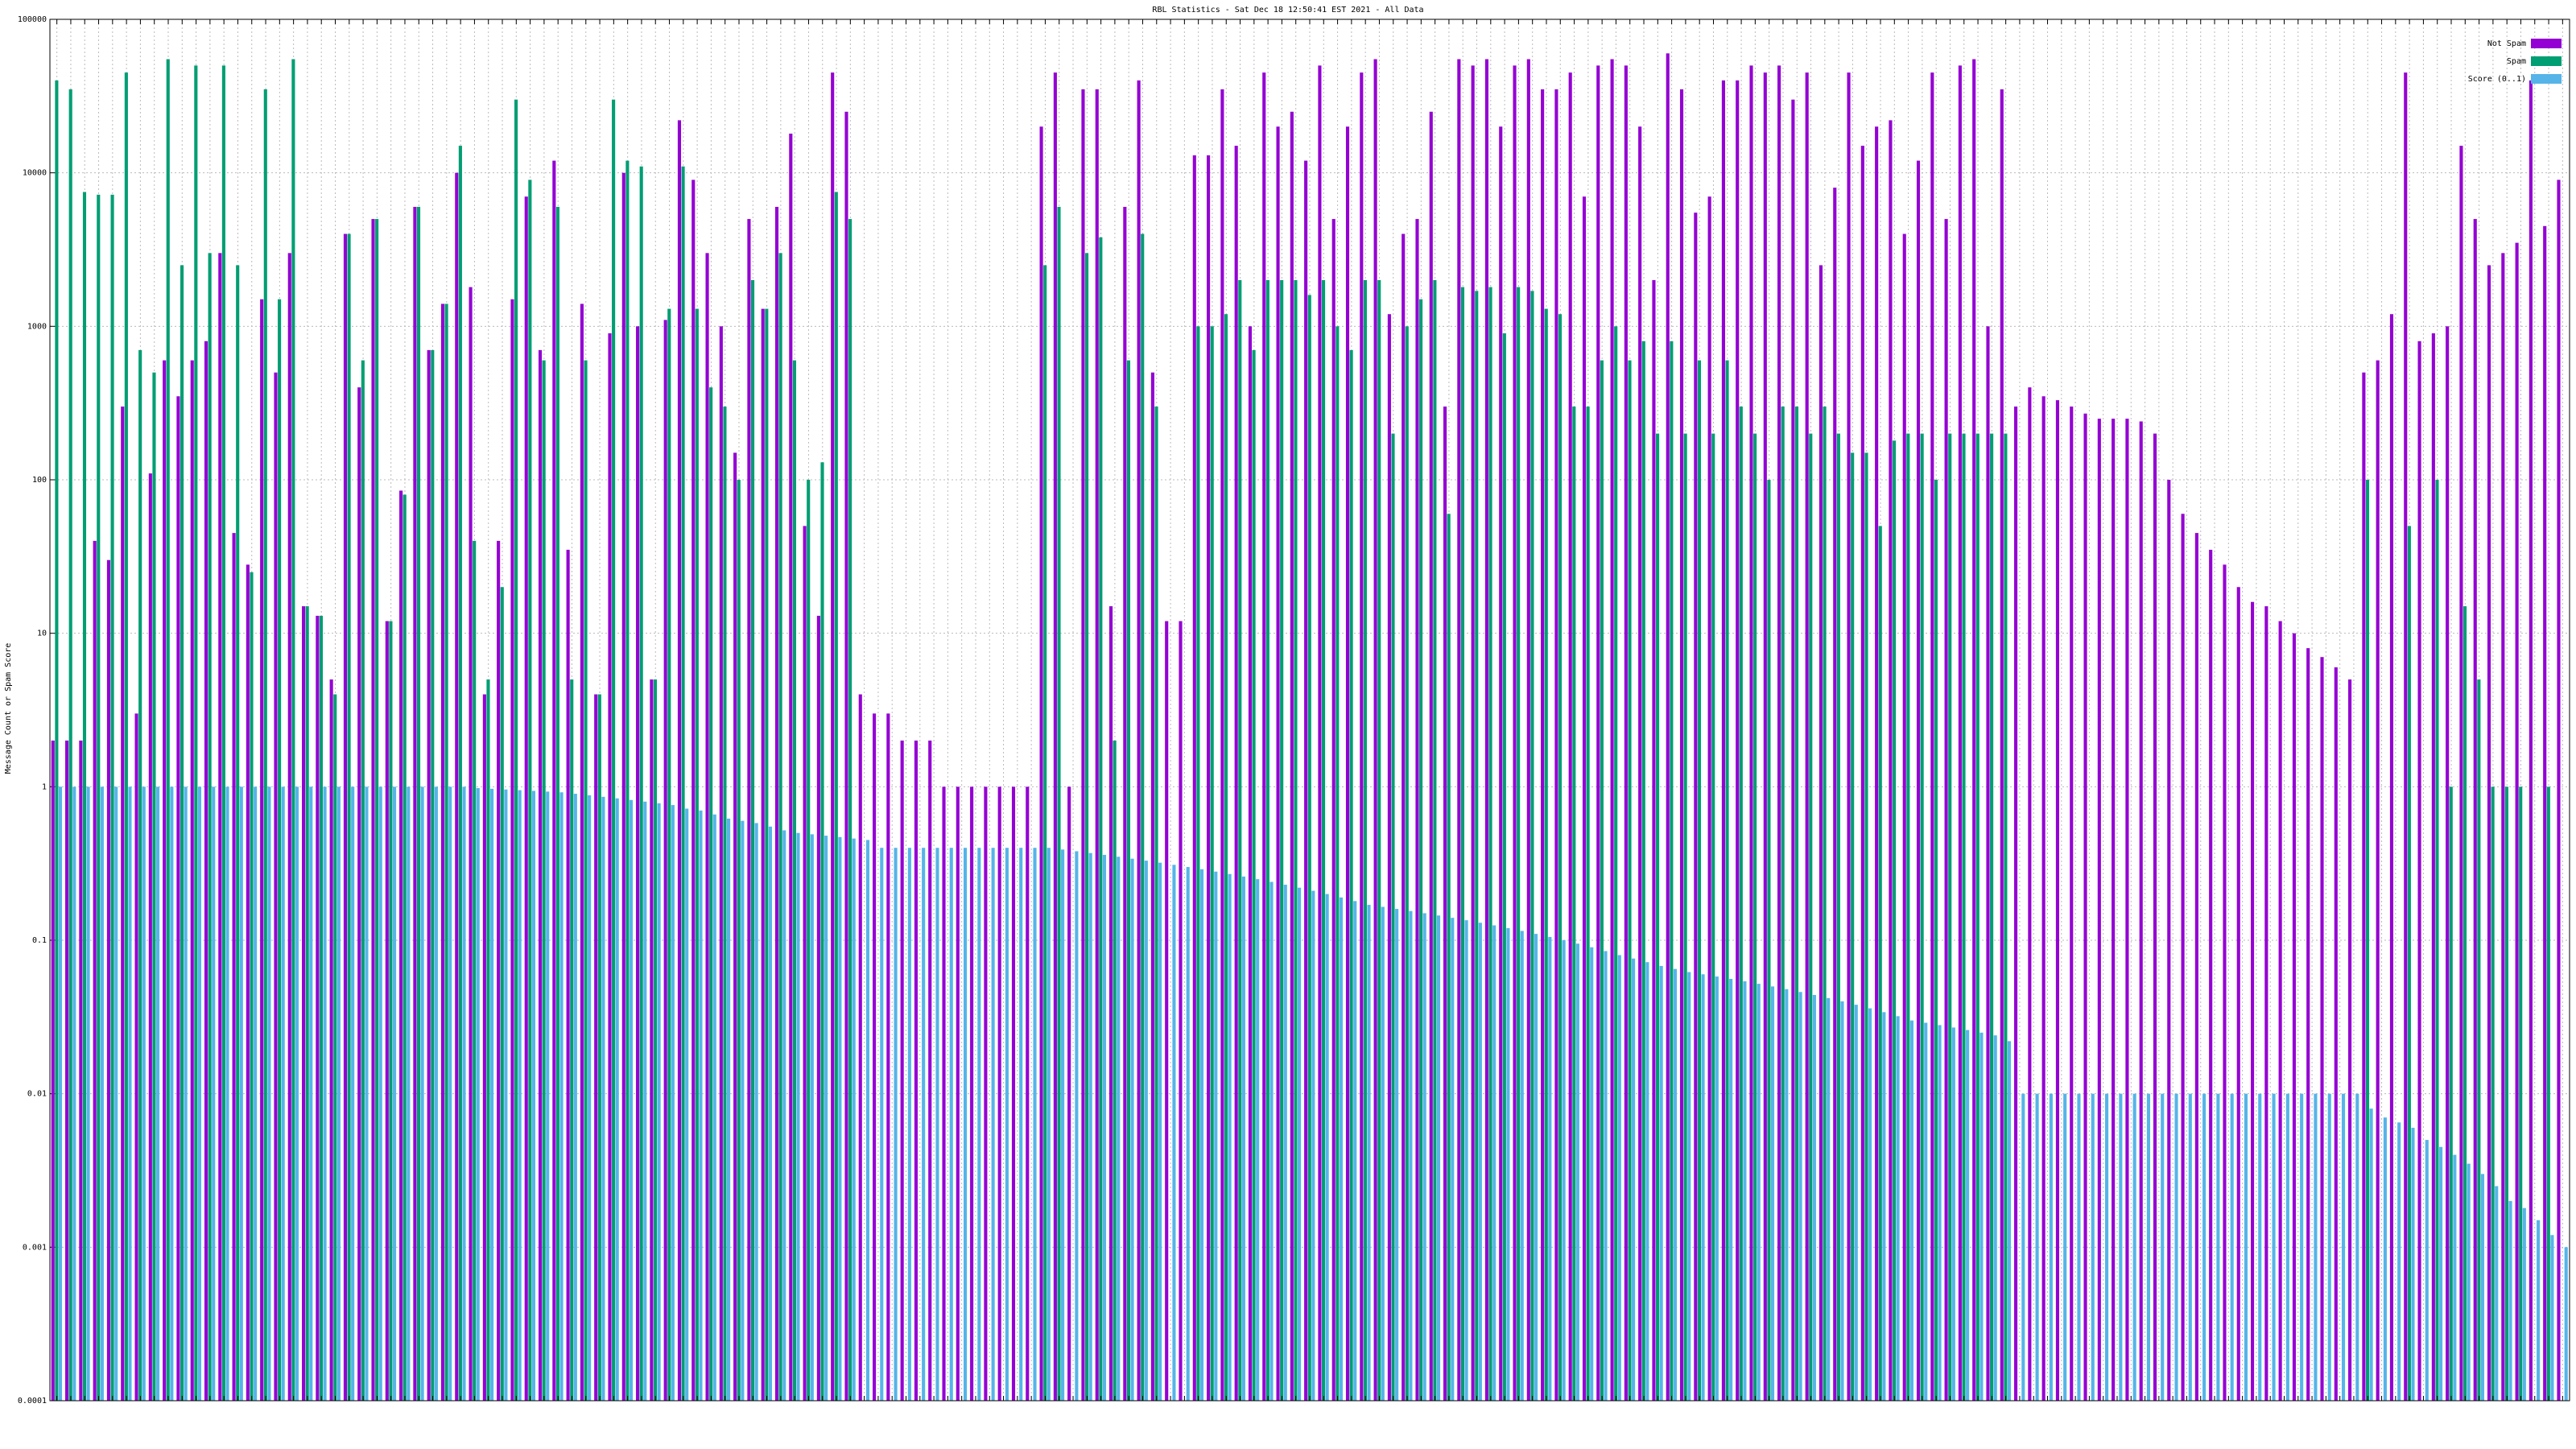 This screenshot has width=2576, height=1449. I want to click on y-tick-label: 10, so click(42, 634).